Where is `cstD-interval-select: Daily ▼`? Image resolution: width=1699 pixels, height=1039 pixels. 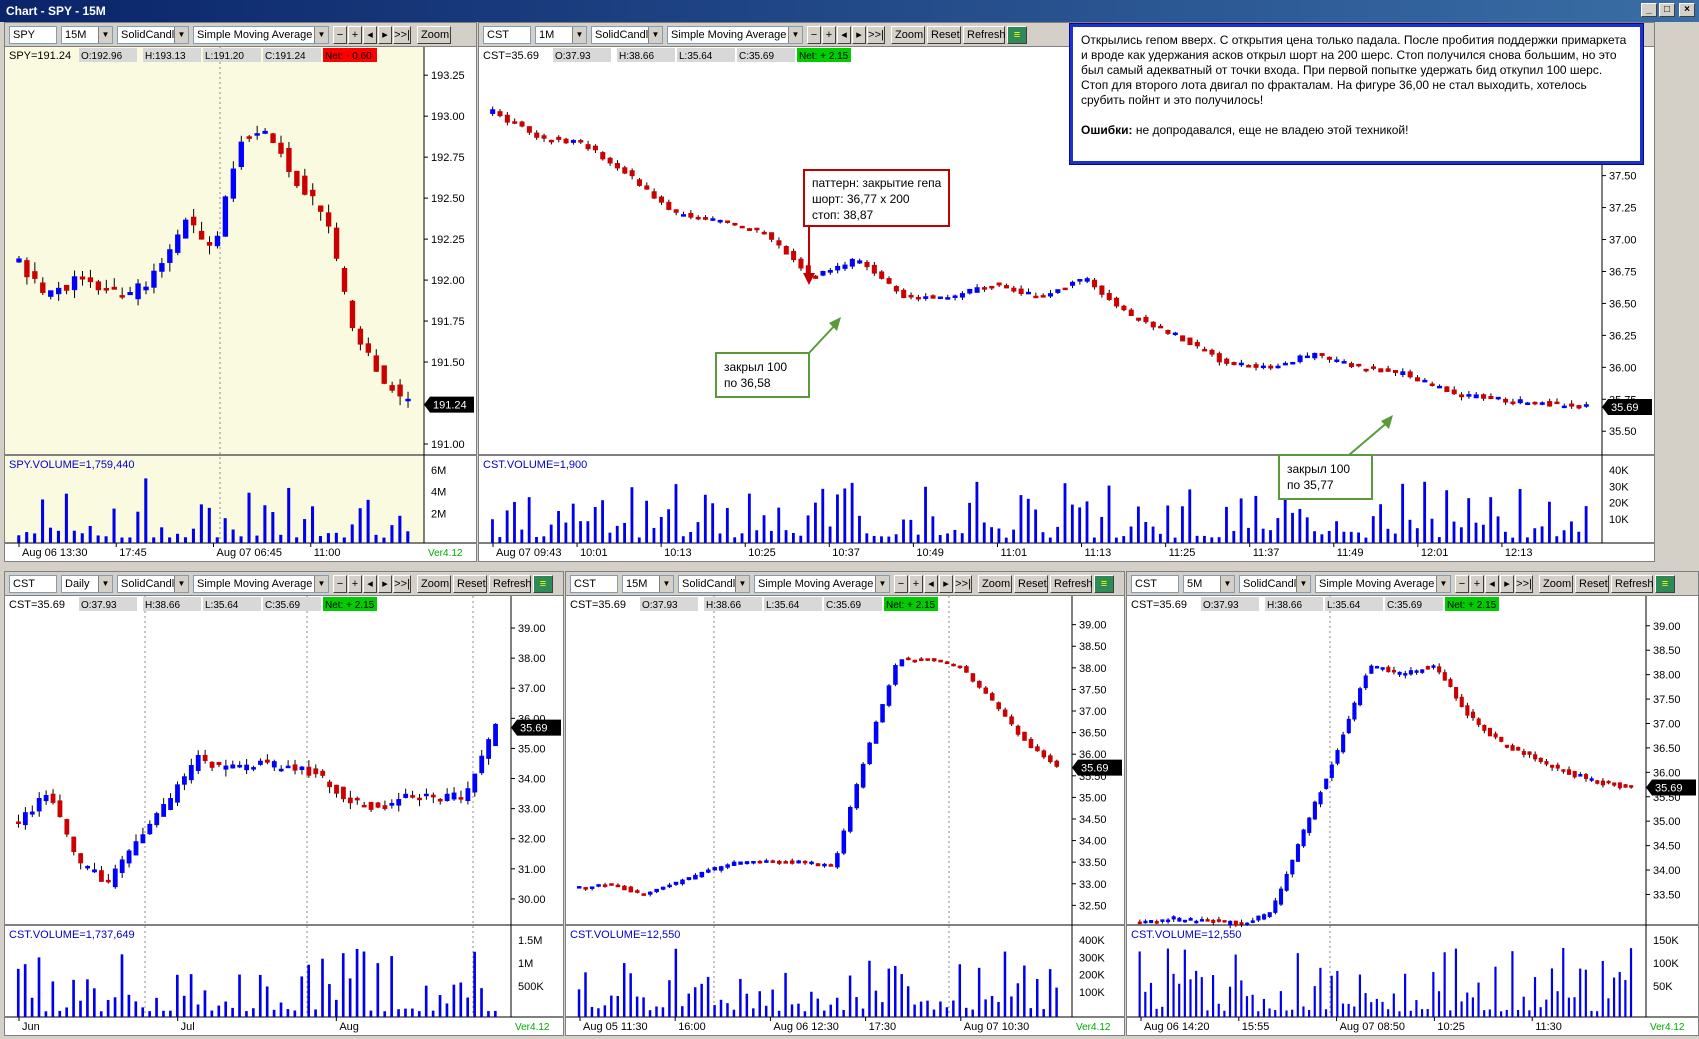
cstD-interval-select: Daily ▼ is located at coordinates (87, 584).